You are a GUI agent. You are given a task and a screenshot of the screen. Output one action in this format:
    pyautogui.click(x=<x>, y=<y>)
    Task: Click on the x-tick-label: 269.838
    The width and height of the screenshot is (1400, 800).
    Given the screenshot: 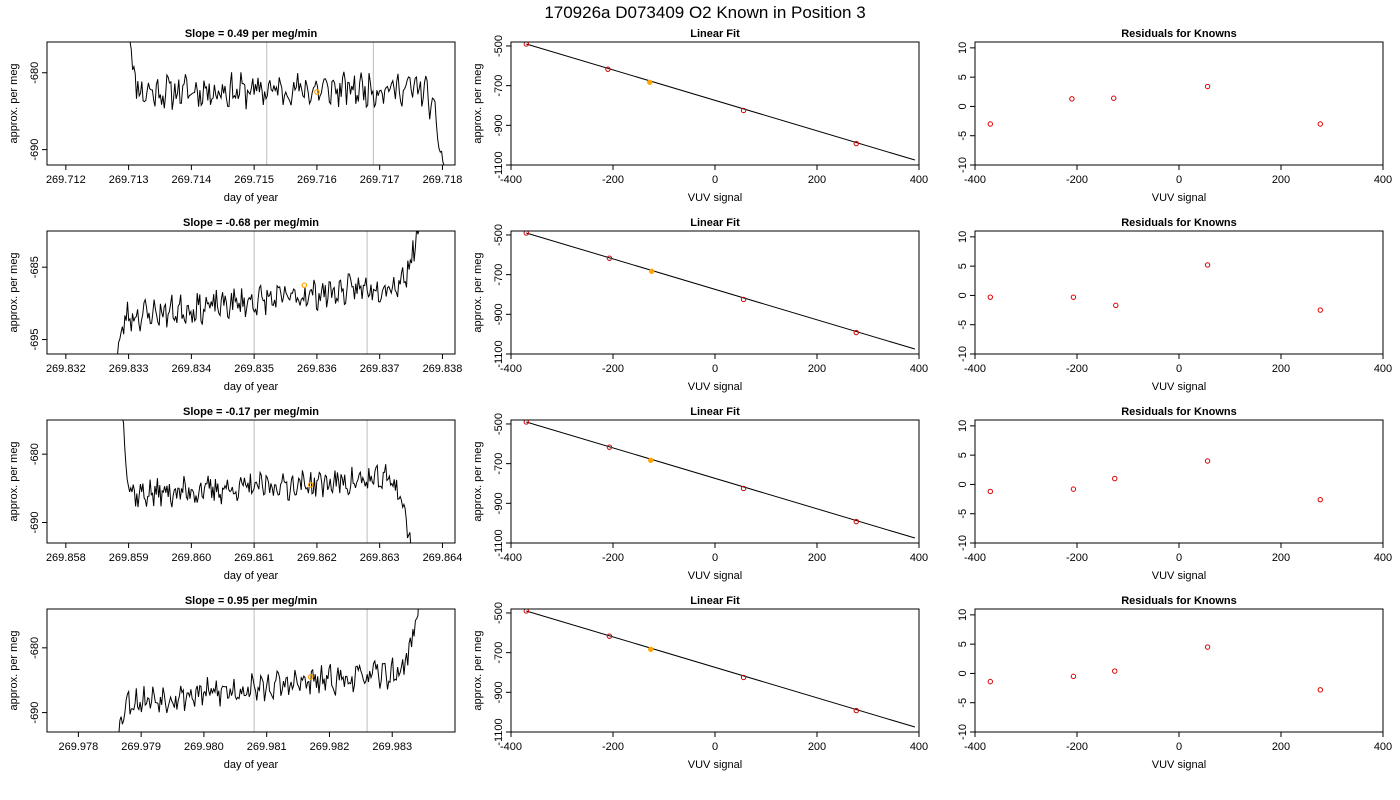 What is the action you would take?
    pyautogui.click(x=443, y=369)
    